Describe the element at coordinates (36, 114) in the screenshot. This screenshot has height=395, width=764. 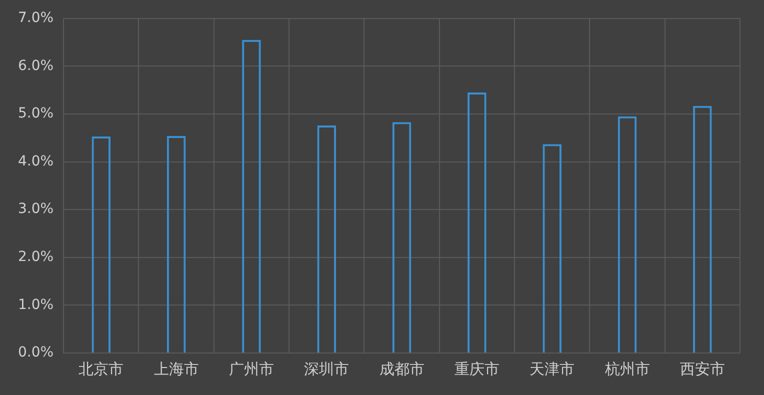
I see `y-tick-label: 5.0%` at that location.